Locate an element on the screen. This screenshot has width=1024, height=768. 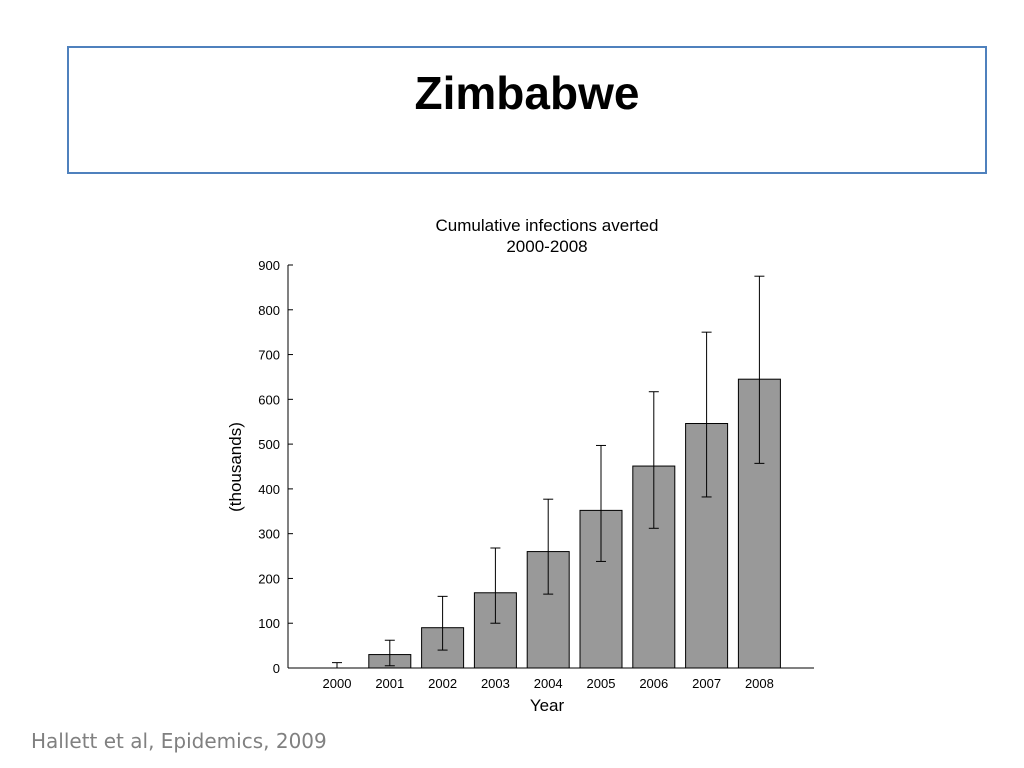
y-tick-label: 700 is located at coordinates (269, 355).